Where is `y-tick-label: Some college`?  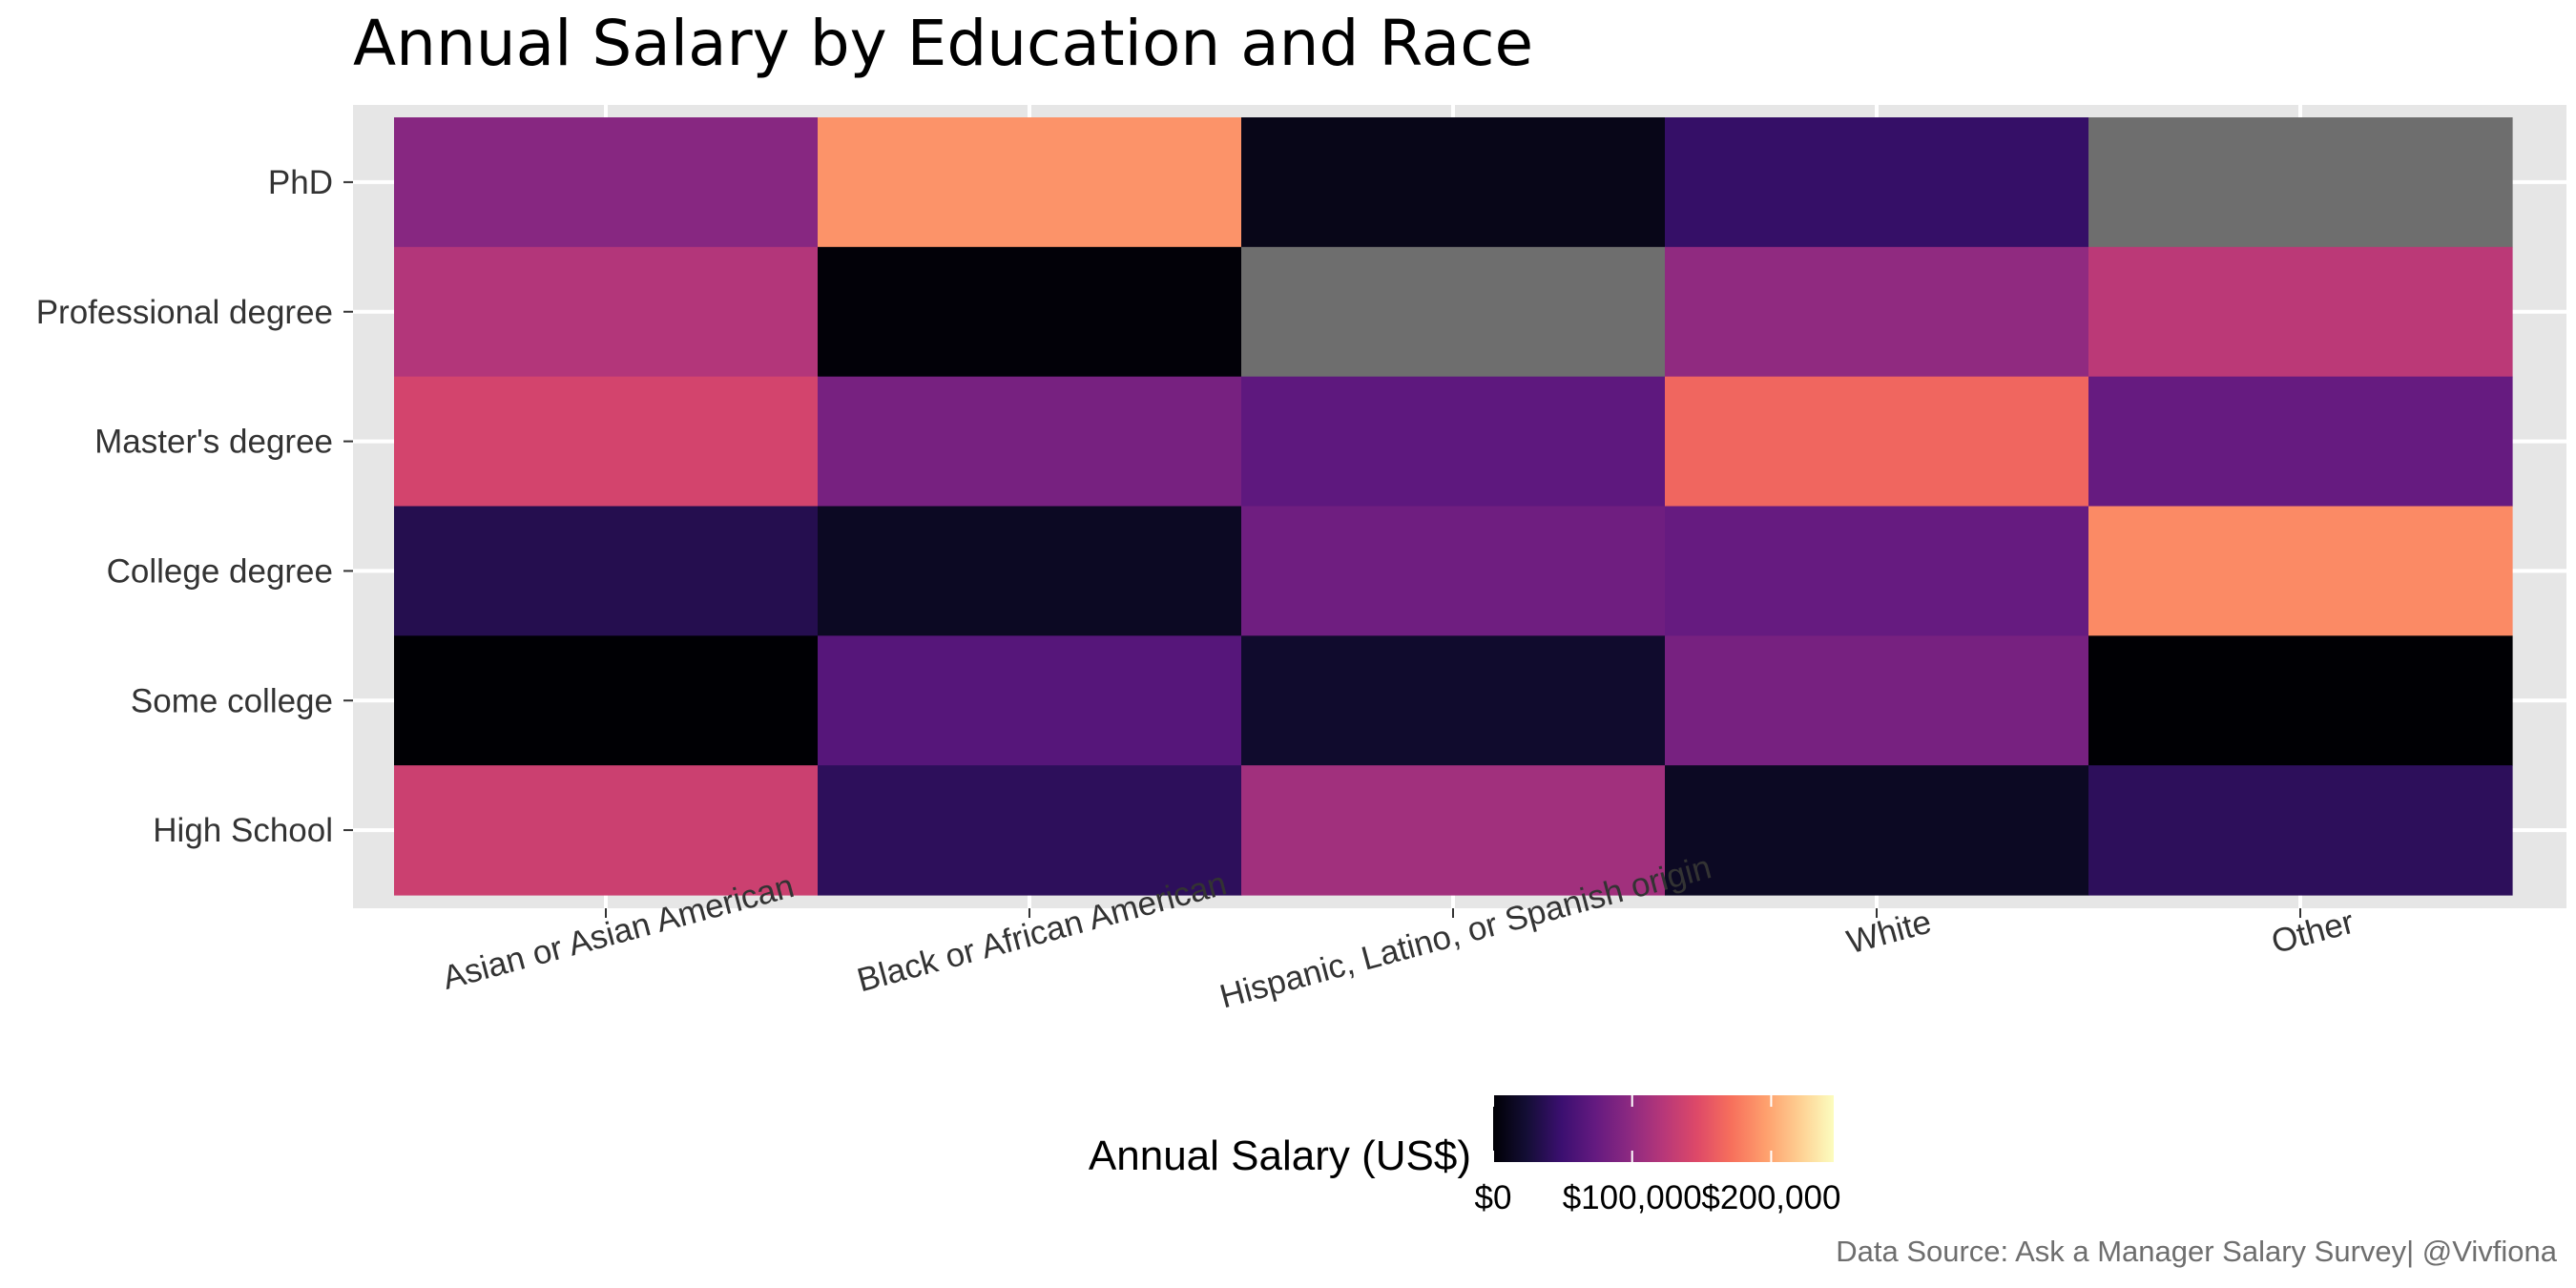 y-tick-label: Some college is located at coordinates (232, 700).